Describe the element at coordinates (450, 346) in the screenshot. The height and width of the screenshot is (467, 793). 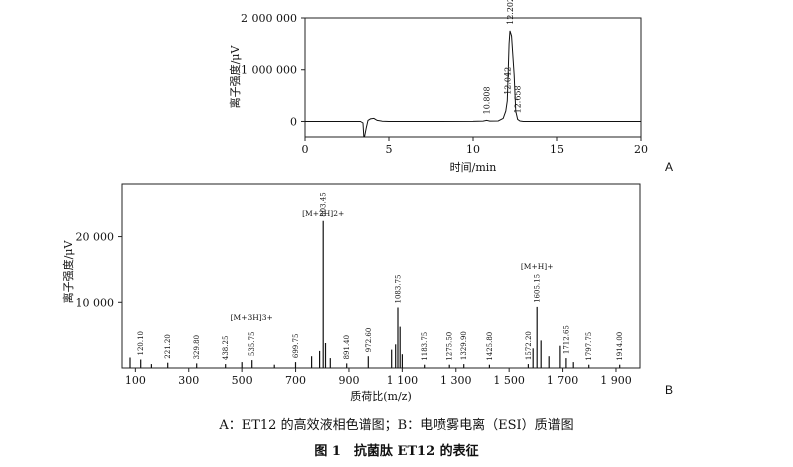
I see `ms-peak-label: 1275.50` at that location.